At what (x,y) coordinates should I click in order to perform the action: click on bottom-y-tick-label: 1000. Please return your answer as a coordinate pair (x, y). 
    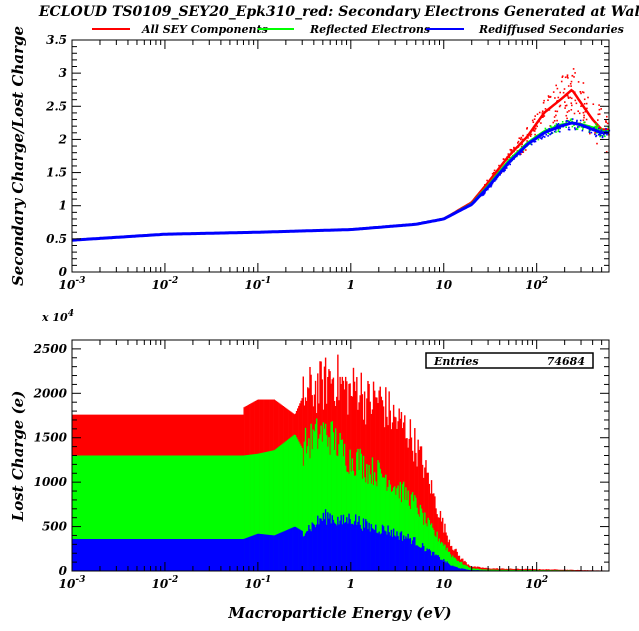
    Looking at the image, I should click on (51, 482).